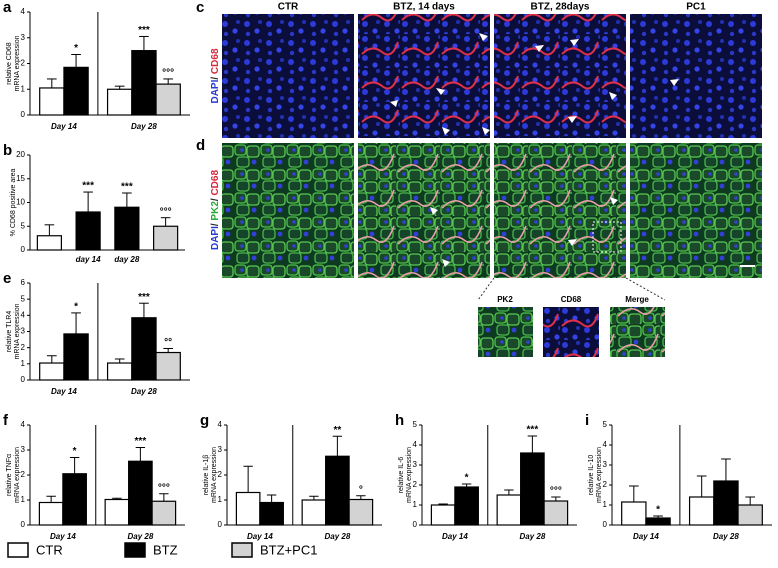 The width and height of the screenshot is (778, 568). I want to click on panel-letter: g, so click(204, 420).